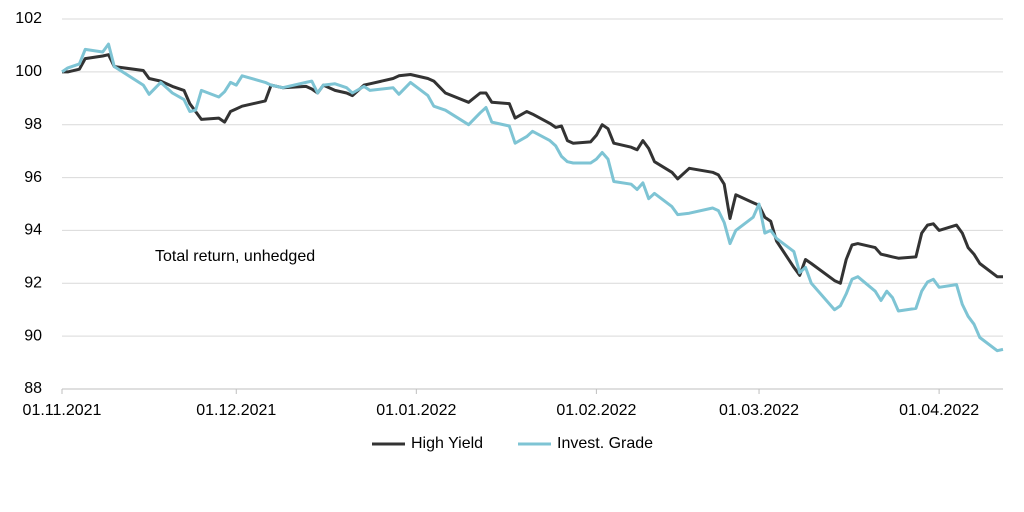 The width and height of the screenshot is (1024, 512). Describe the element at coordinates (28, 71) in the screenshot. I see `y-tick-label: 100` at that location.